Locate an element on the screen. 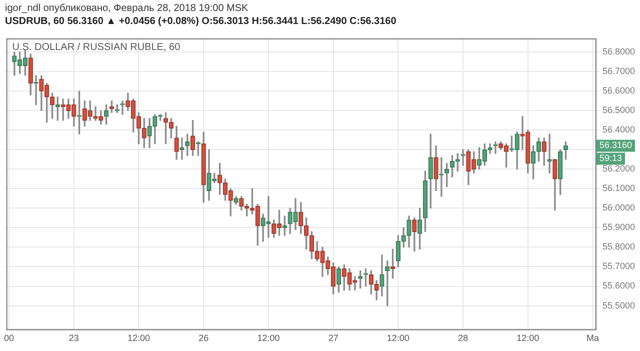 The image size is (640, 351). y-tick-label: 56.2000 is located at coordinates (619, 169).